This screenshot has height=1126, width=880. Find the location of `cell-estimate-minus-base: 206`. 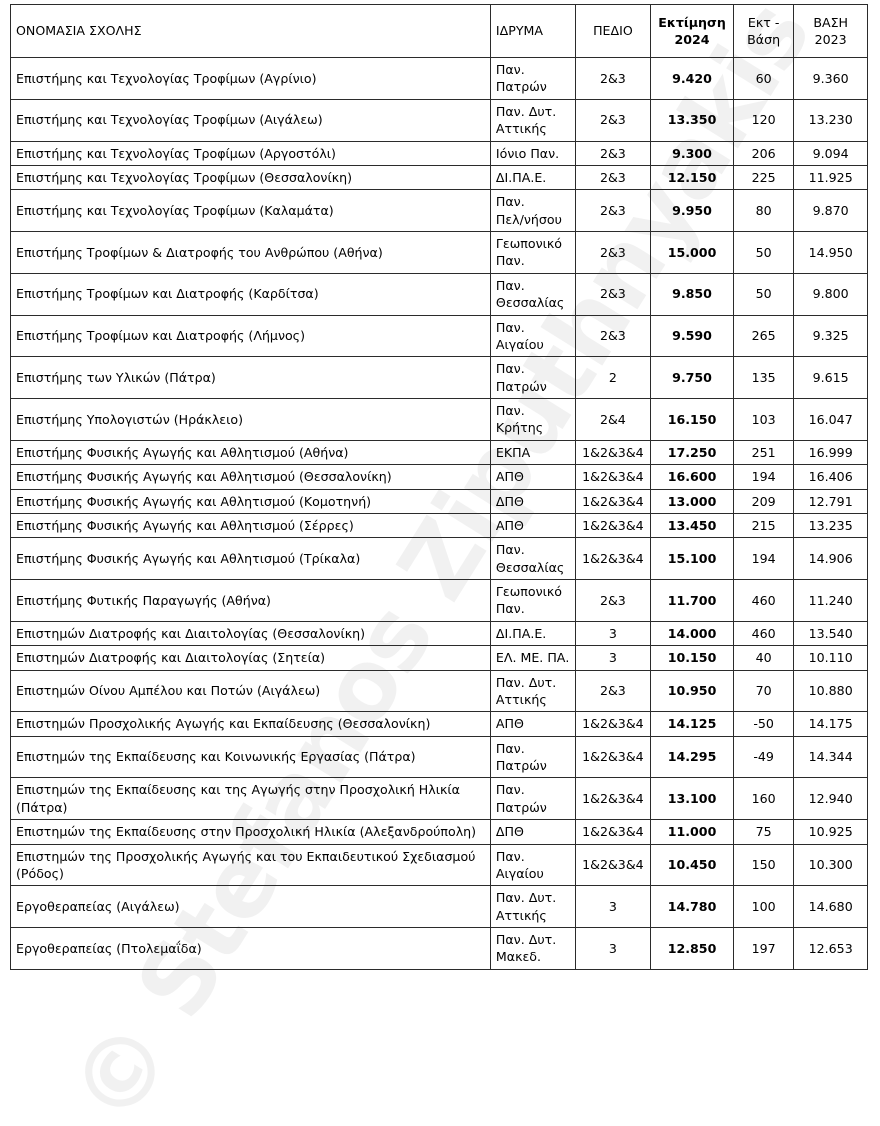

cell-estimate-minus-base: 206 is located at coordinates (763, 153).